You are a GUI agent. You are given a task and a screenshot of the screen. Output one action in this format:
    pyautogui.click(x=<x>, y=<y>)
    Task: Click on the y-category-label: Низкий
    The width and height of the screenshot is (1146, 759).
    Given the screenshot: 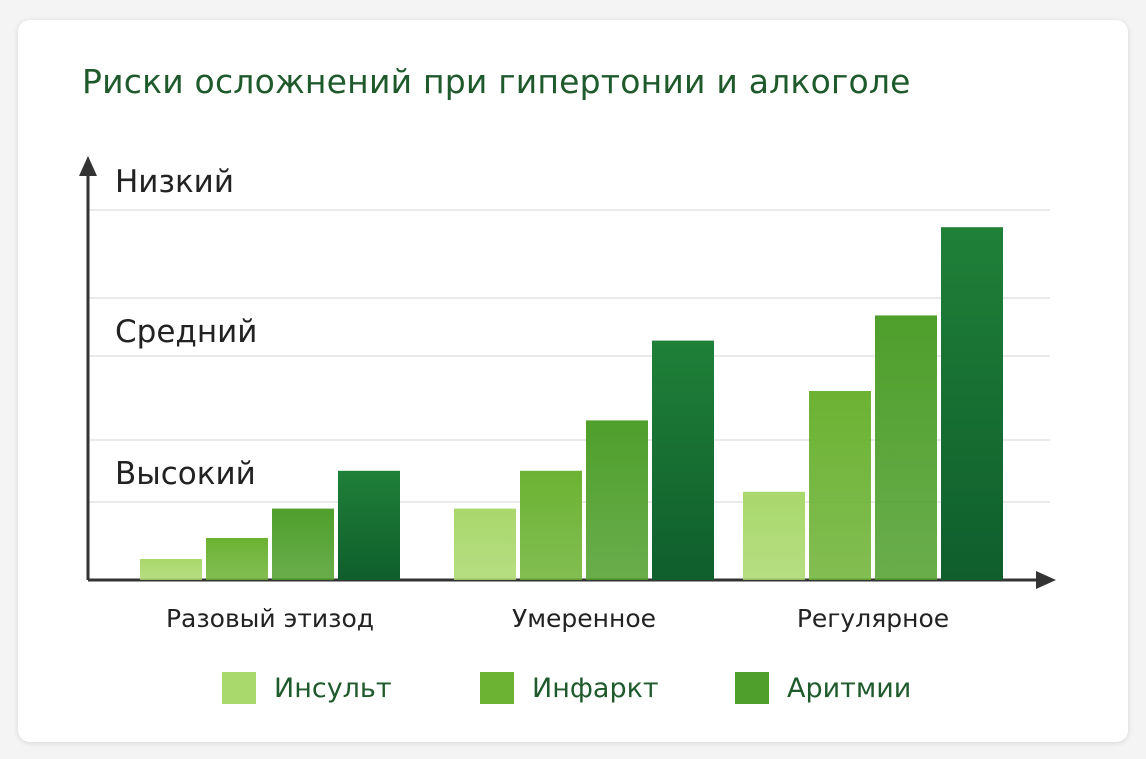 What is the action you would take?
    pyautogui.click(x=174, y=182)
    